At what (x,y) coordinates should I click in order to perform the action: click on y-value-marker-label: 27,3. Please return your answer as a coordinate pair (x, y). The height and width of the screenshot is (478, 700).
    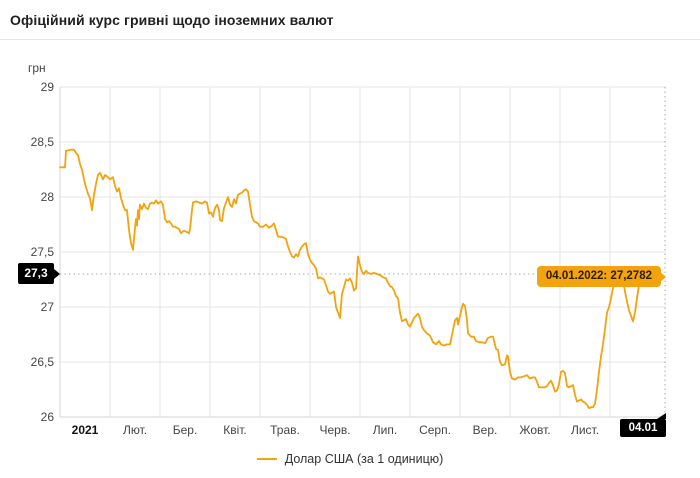
    Looking at the image, I should click on (36, 273).